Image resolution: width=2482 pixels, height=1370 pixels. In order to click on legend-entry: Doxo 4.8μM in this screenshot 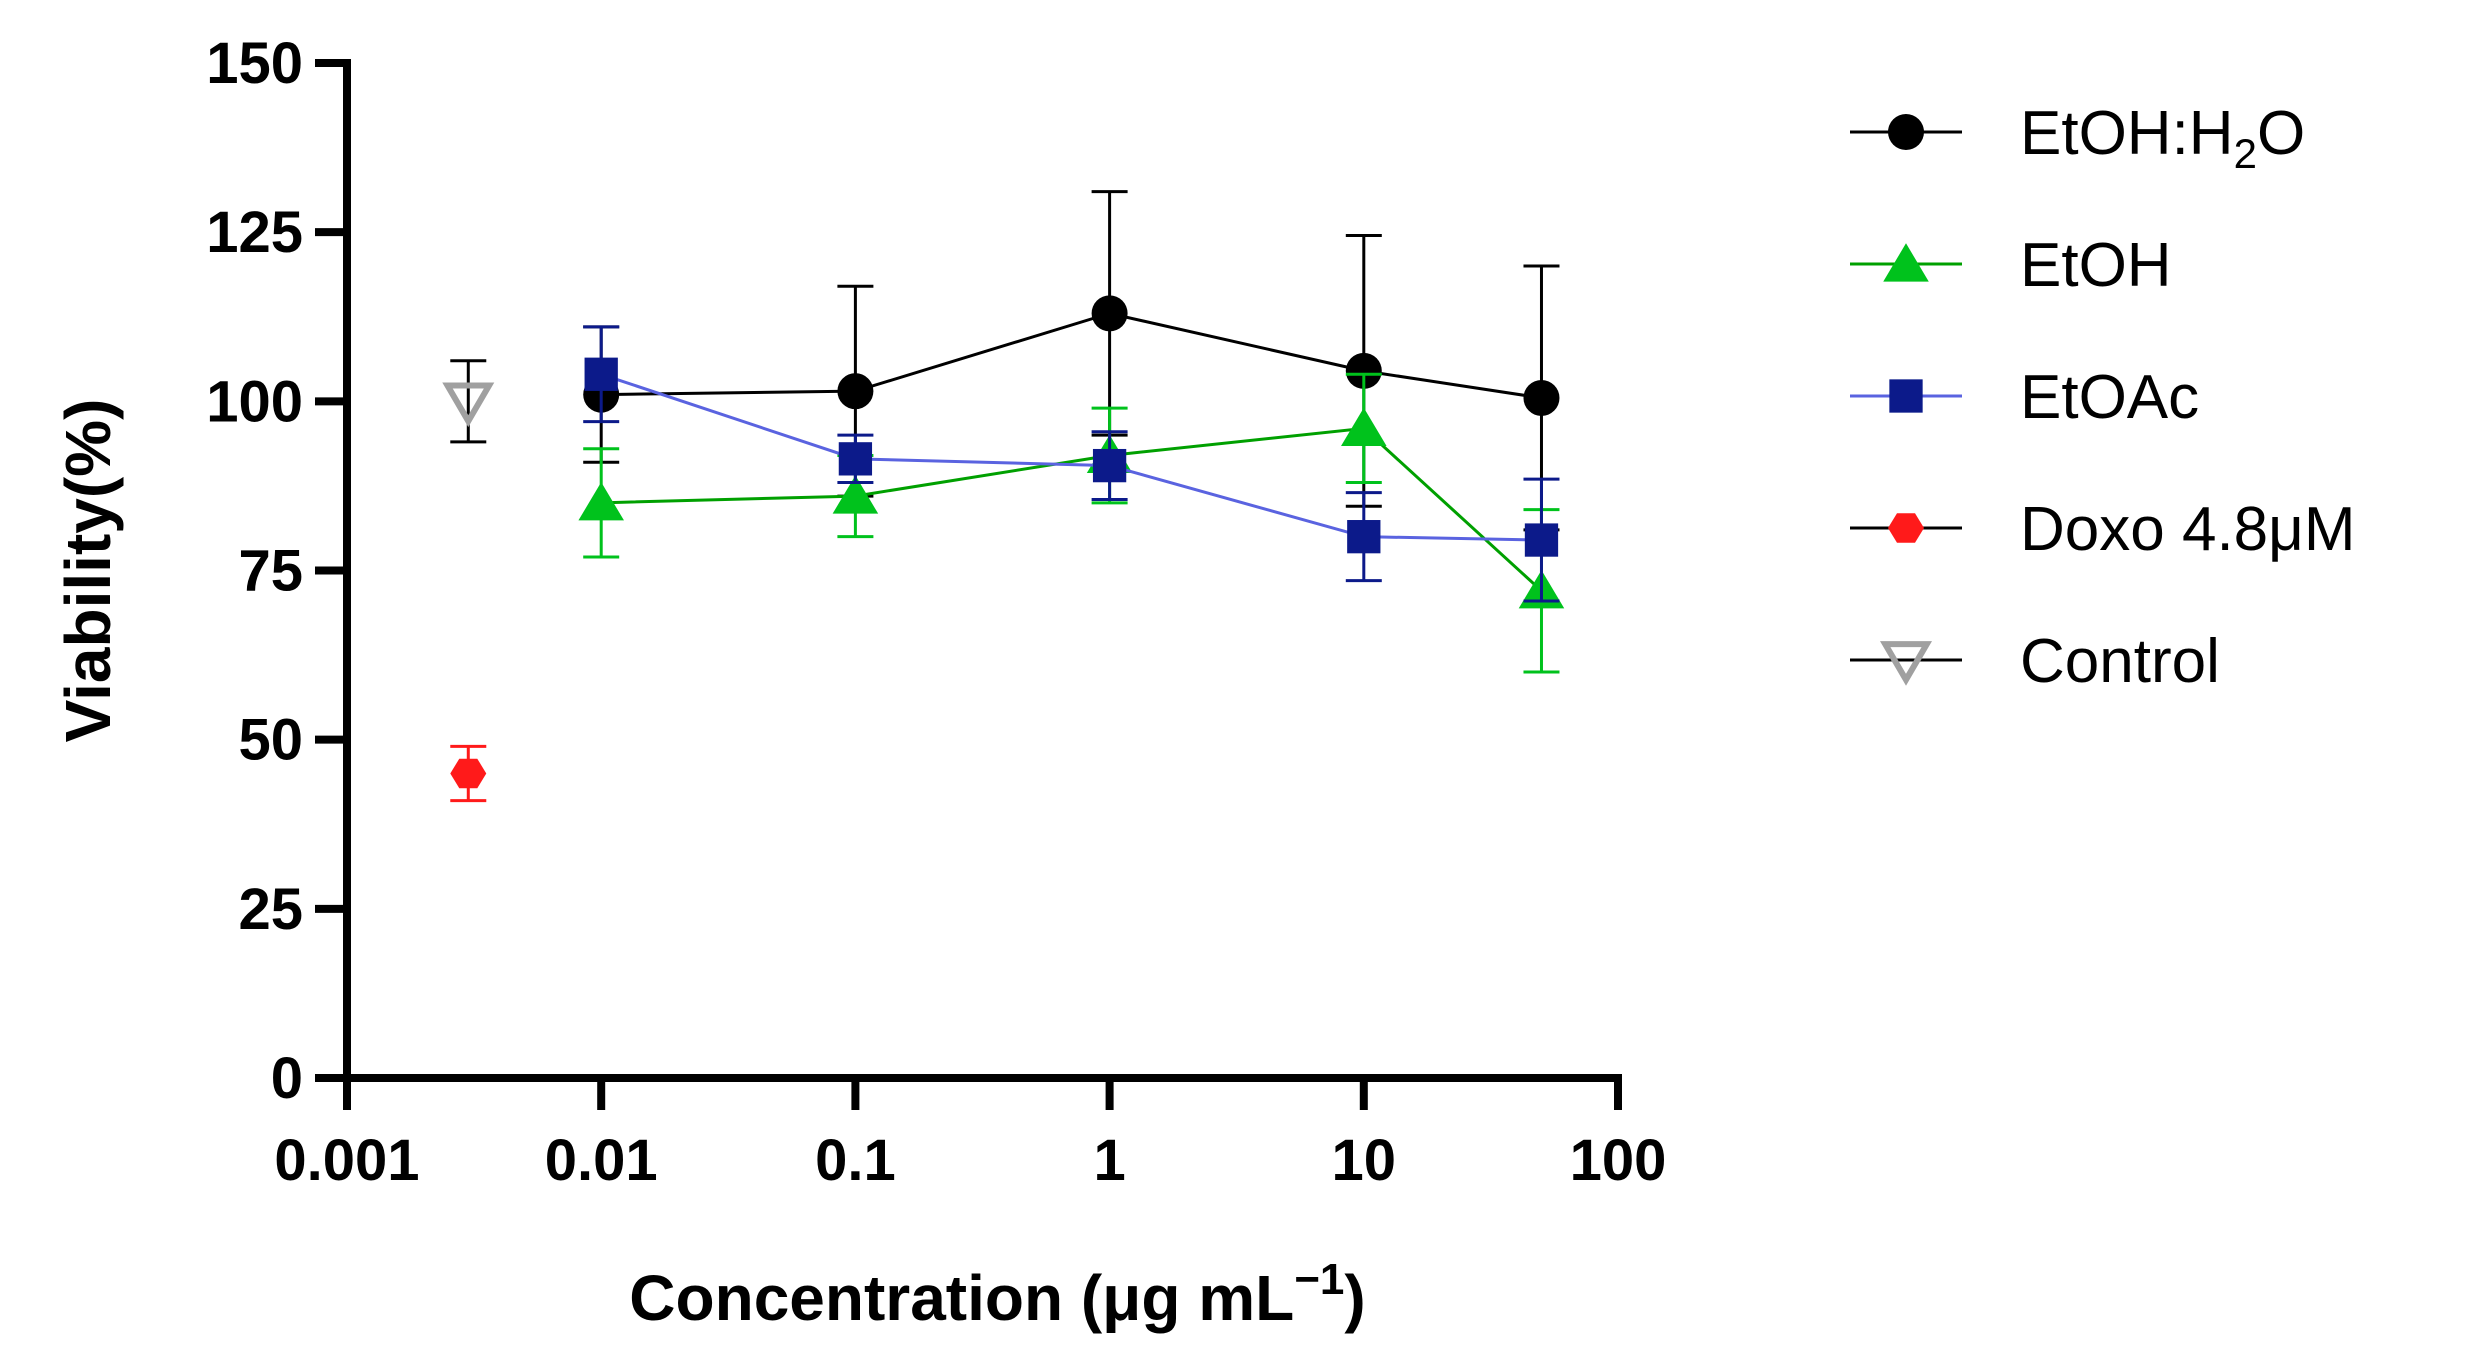, I will do `click(2103, 529)`.